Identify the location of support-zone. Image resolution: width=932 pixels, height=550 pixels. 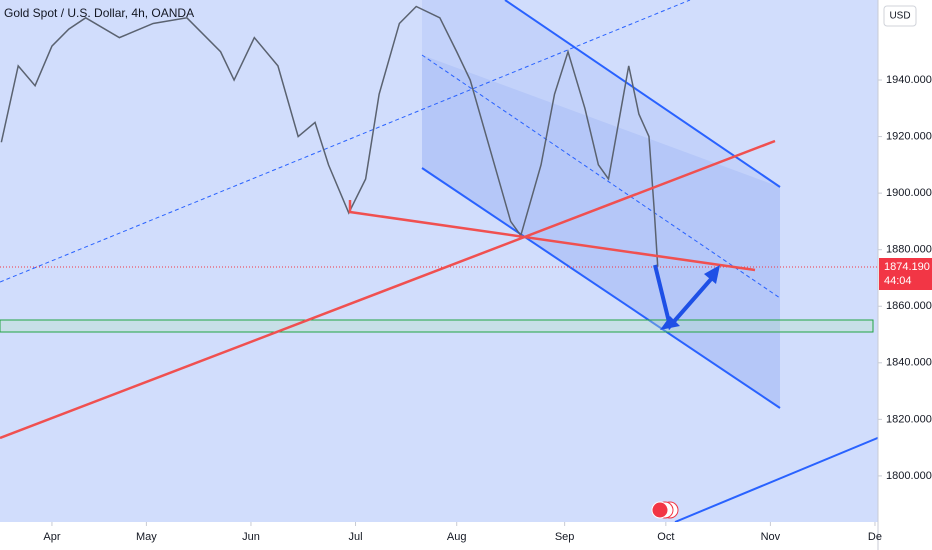
(437, 326).